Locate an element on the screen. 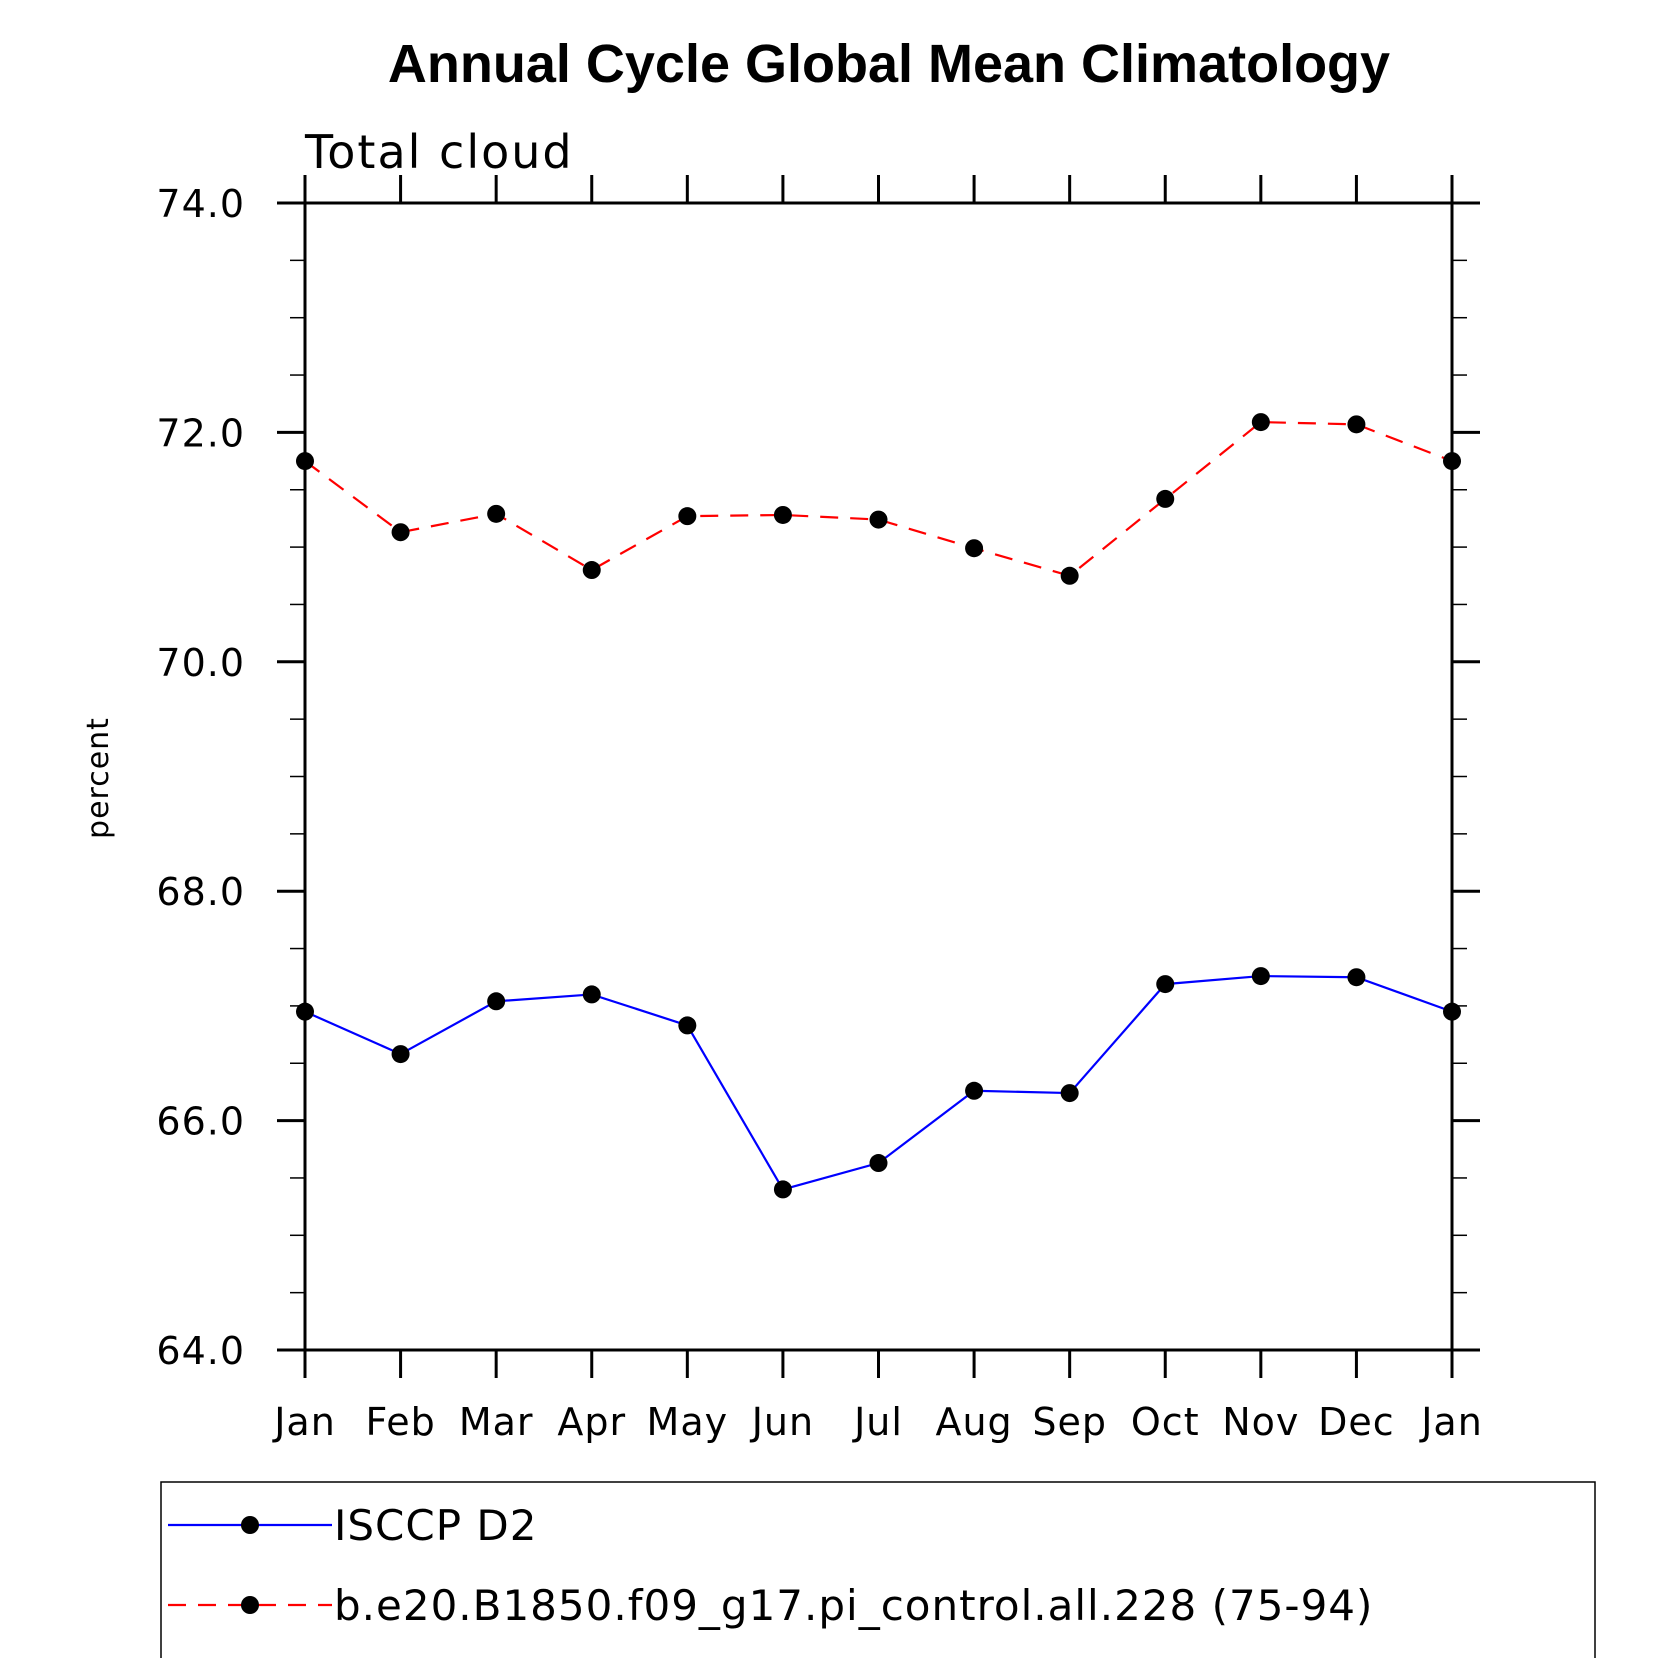 The width and height of the screenshot is (1658, 1658). y-tick-label: 70.0 is located at coordinates (200, 663).